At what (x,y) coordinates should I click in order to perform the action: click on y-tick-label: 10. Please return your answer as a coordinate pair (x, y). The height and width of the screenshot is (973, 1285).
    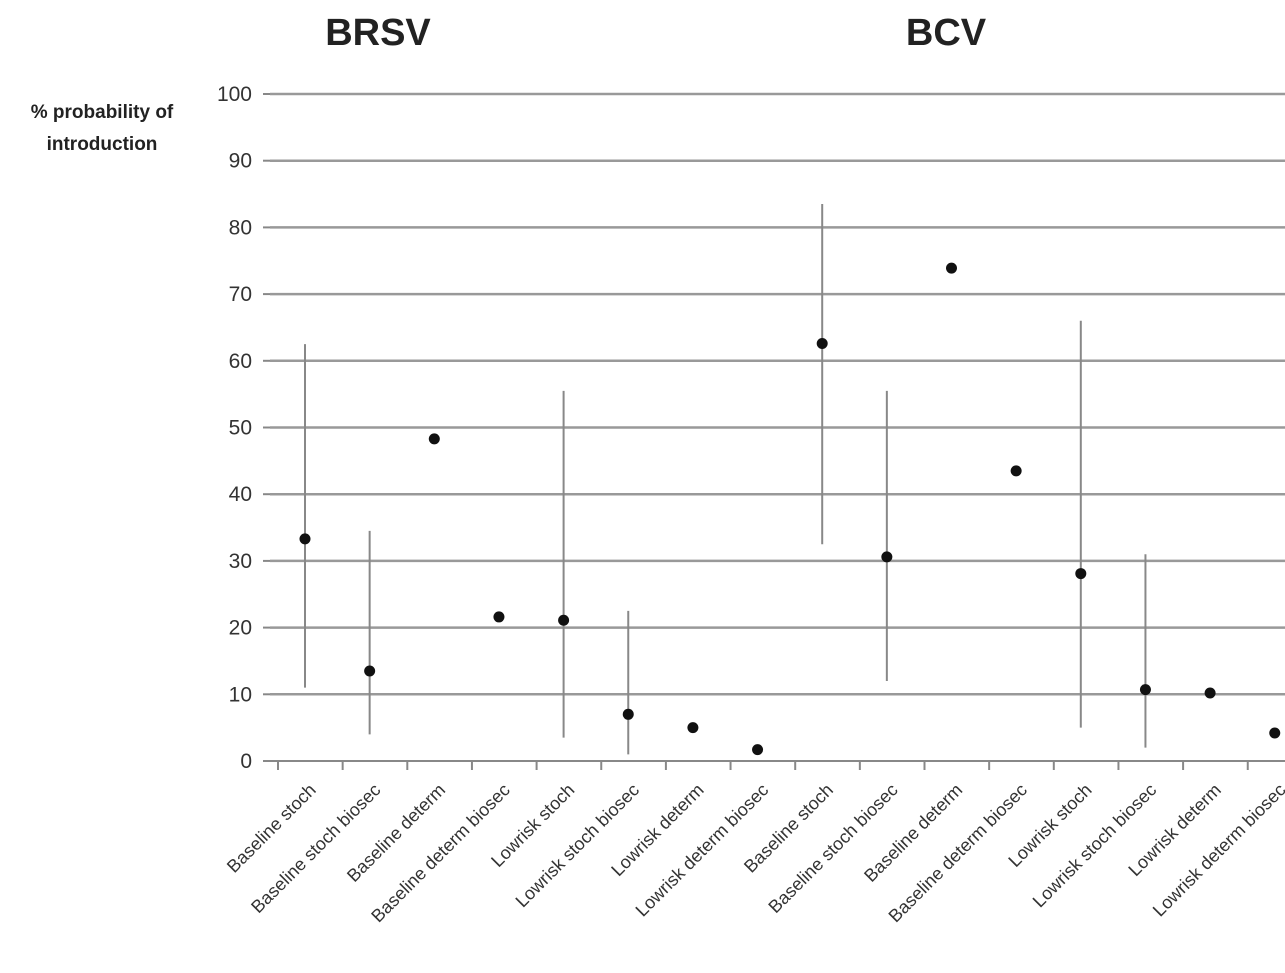
    Looking at the image, I should click on (240, 694).